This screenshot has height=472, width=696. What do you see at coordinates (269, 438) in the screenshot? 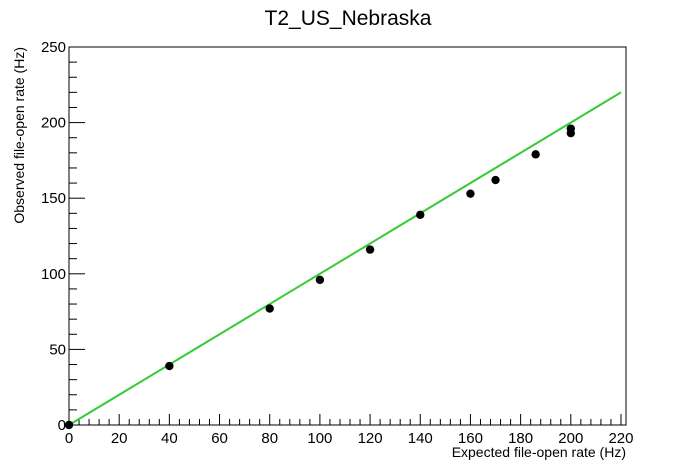
I see `x-tick-label: 80` at bounding box center [269, 438].